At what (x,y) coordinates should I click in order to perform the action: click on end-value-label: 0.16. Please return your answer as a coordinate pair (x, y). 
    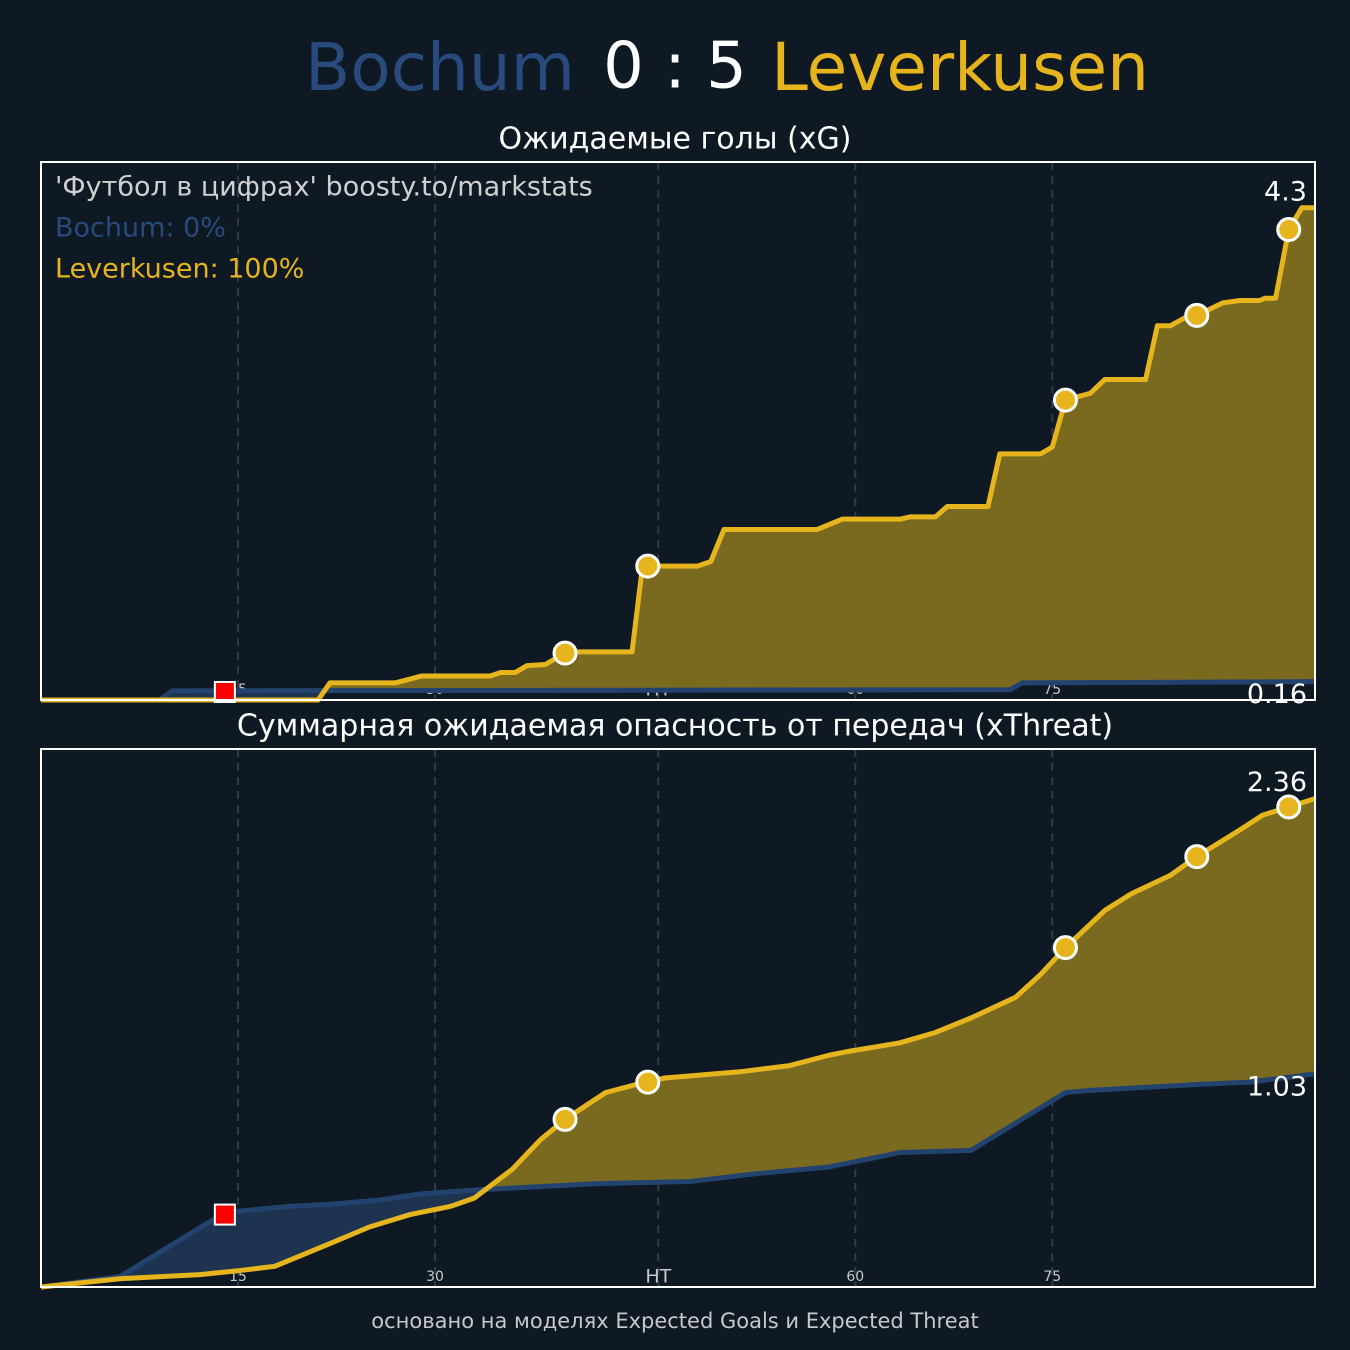
    Looking at the image, I should click on (1277, 694).